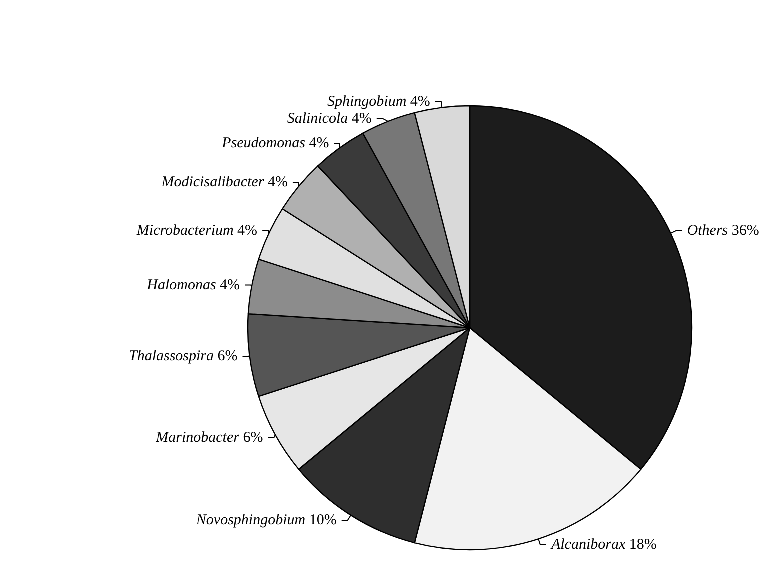  I want to click on slice-label: Thalassospira, so click(171, 356).